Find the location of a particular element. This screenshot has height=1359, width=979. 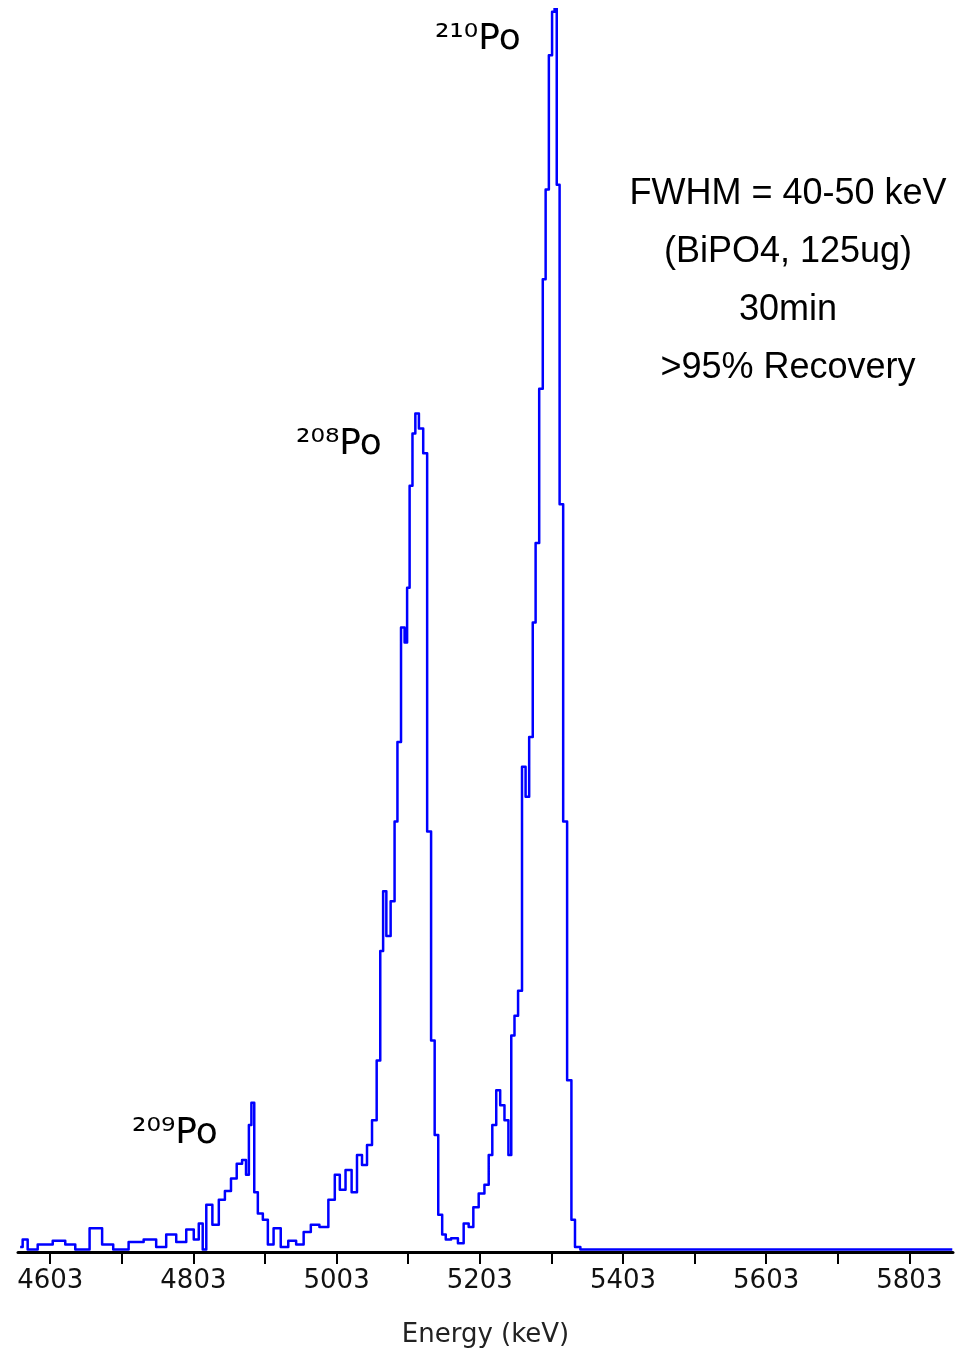

x-tick-label: 5803 is located at coordinates (909, 1279).